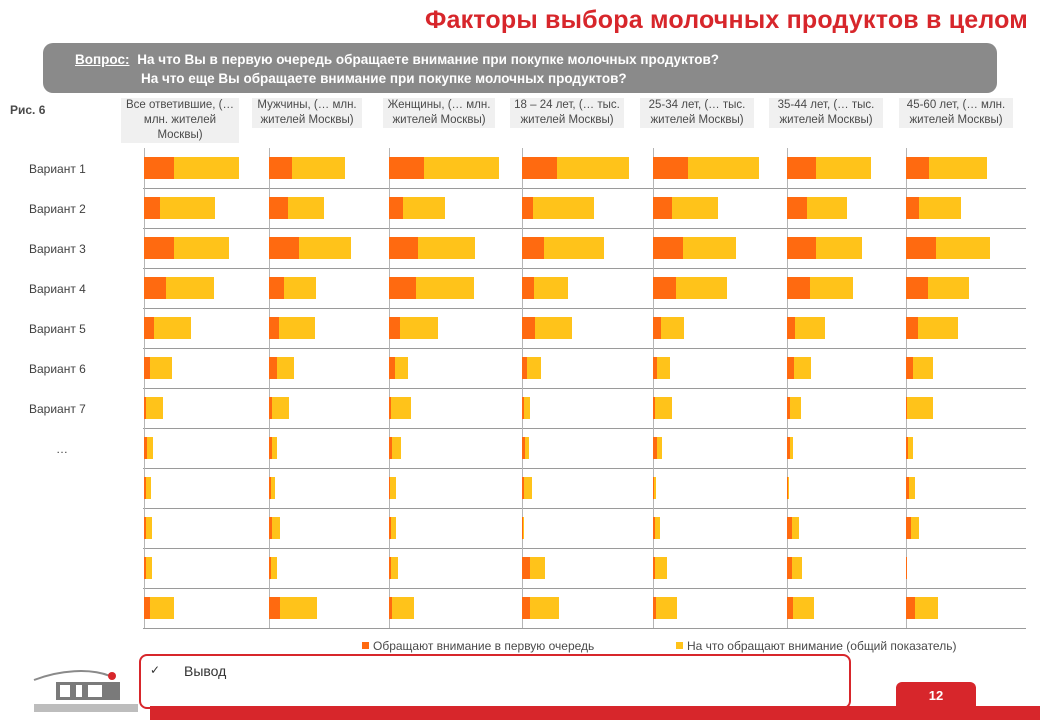 This screenshot has height=720, width=1040. I want to click on conclusion-box: ✓ Вывод, so click(495, 681).